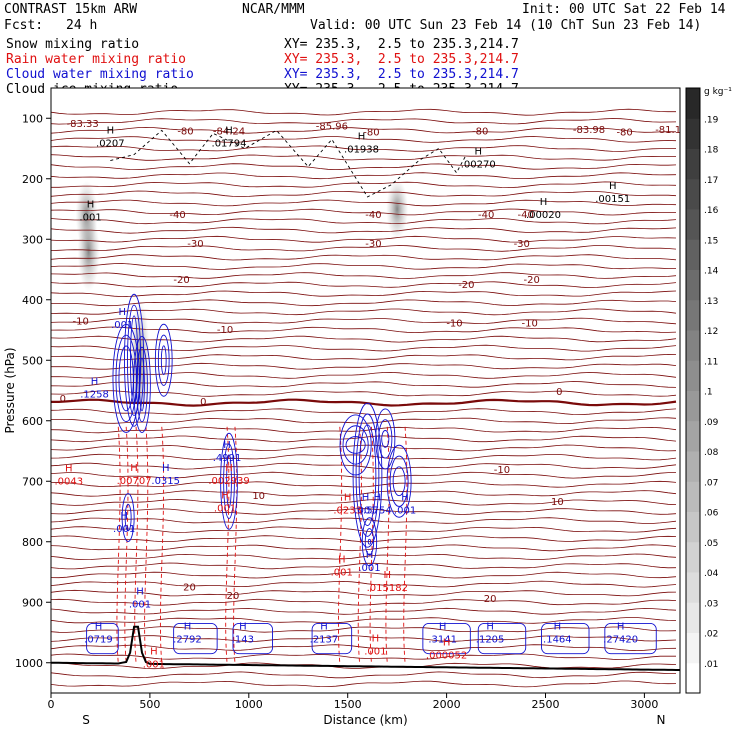  What do you see at coordinates (718, 92) in the screenshot?
I see `colorbar-unit: g kg⁻¹` at bounding box center [718, 92].